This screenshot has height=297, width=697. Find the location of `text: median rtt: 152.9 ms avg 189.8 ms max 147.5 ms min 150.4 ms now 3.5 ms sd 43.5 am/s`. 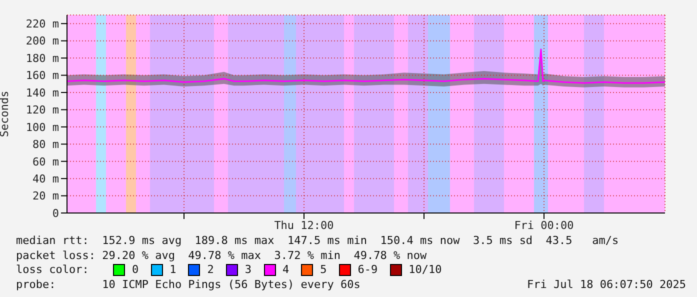

text: median rtt: 152.9 ms avg 189.8 ms max 147.5 ms min 150.4 ms now 3.5 ms sd 43.5 am/s is located at coordinates (318, 241).